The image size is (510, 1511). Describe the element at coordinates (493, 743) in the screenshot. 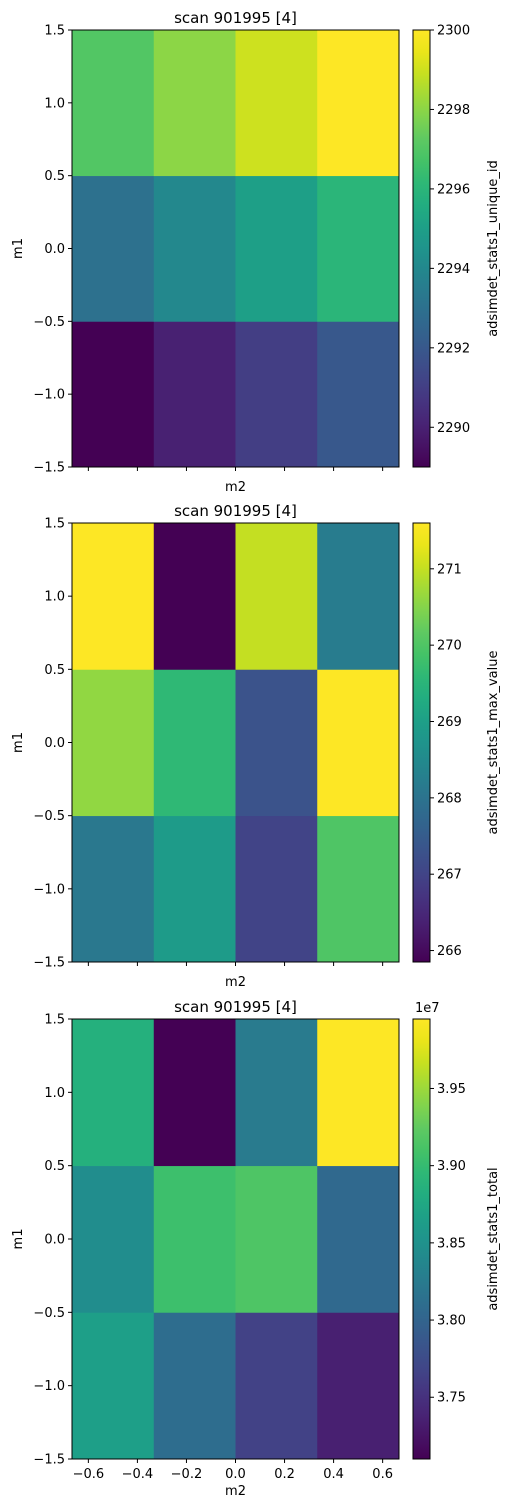

I see `colorbar-label: adsimdet_stats1_max_value` at that location.